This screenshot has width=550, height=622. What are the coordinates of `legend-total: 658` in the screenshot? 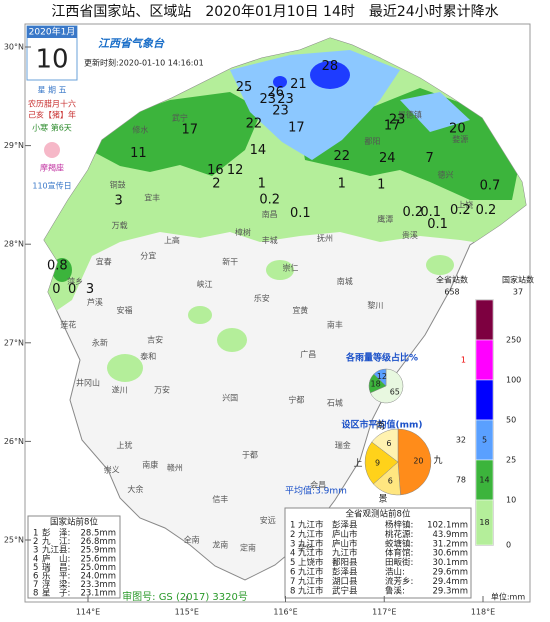 It's located at (451, 292).